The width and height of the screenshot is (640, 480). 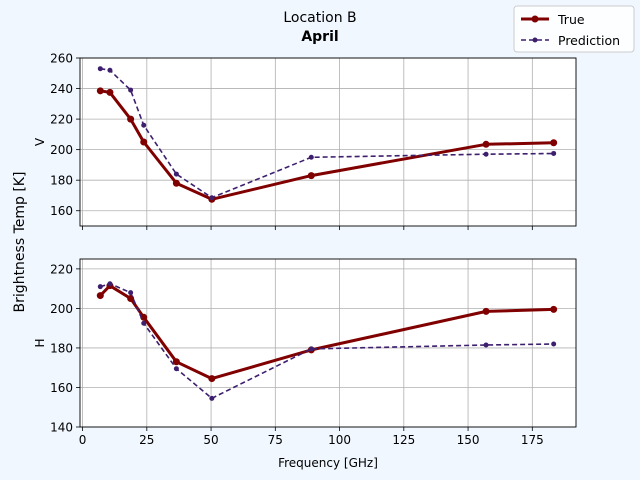 I want to click on x-tick-label: 150, so click(x=468, y=440).